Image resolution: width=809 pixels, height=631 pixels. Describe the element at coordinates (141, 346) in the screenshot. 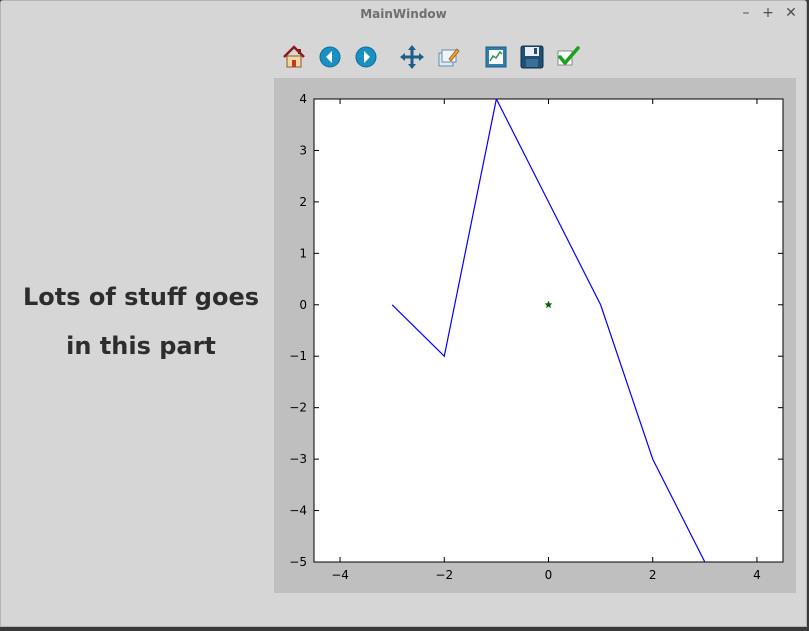

I see `left-panel-line-2: in this part` at that location.